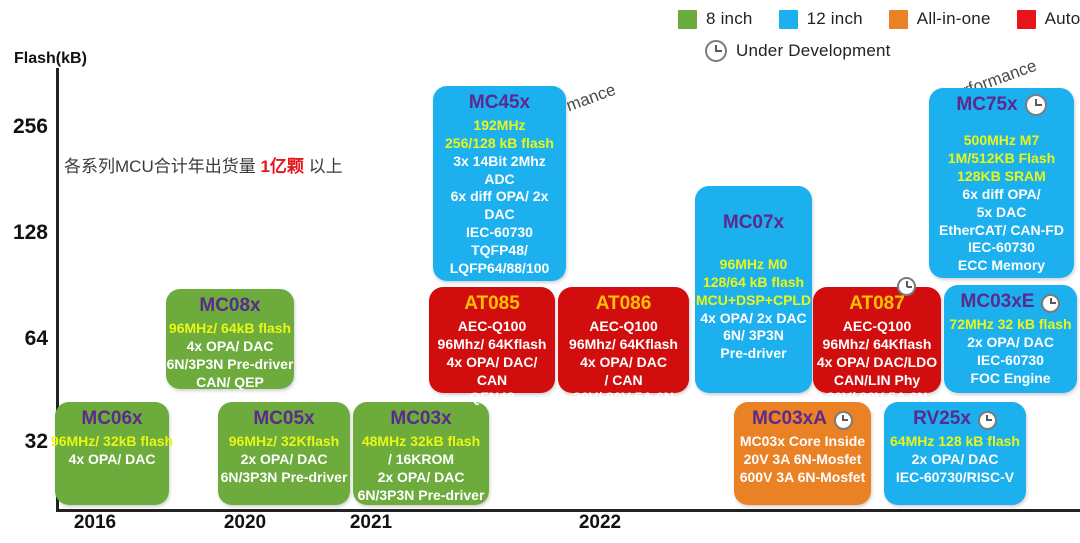  I want to click on card-title: AT087, so click(877, 303).